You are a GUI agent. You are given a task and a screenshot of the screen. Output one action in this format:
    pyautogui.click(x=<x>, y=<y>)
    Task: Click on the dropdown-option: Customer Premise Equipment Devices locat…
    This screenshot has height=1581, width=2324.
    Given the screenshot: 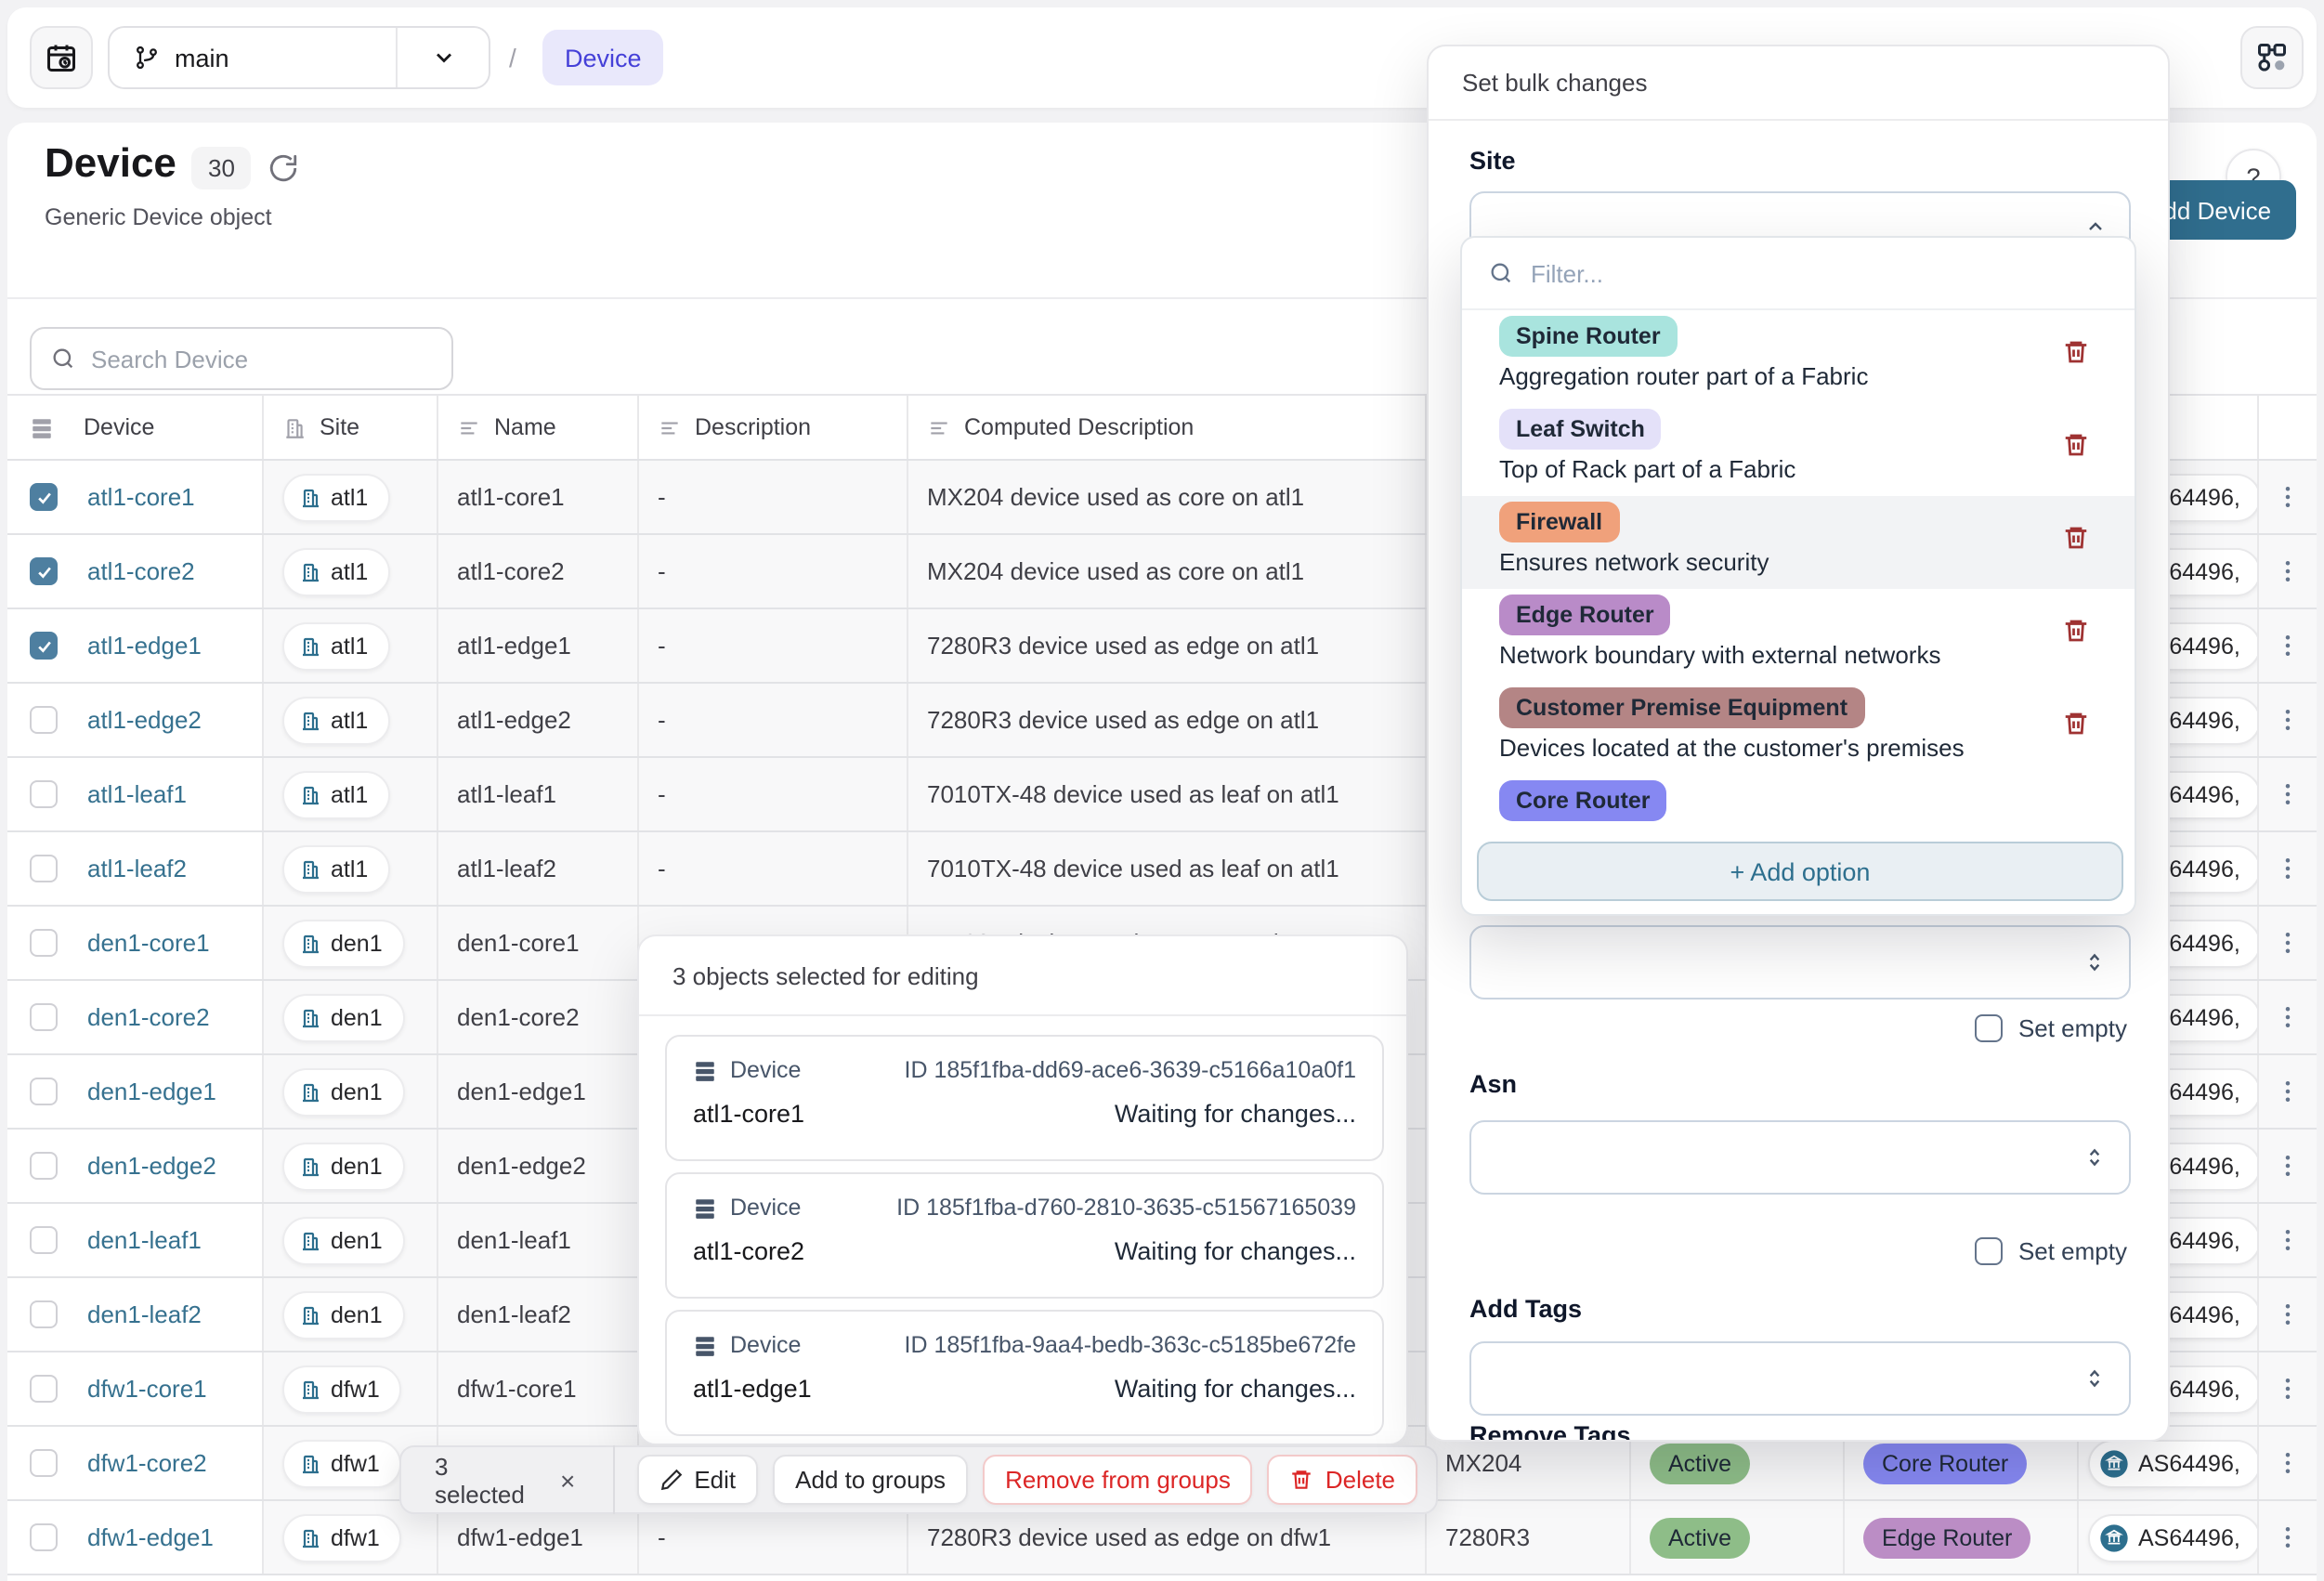 What is the action you would take?
    pyautogui.click(x=1798, y=728)
    